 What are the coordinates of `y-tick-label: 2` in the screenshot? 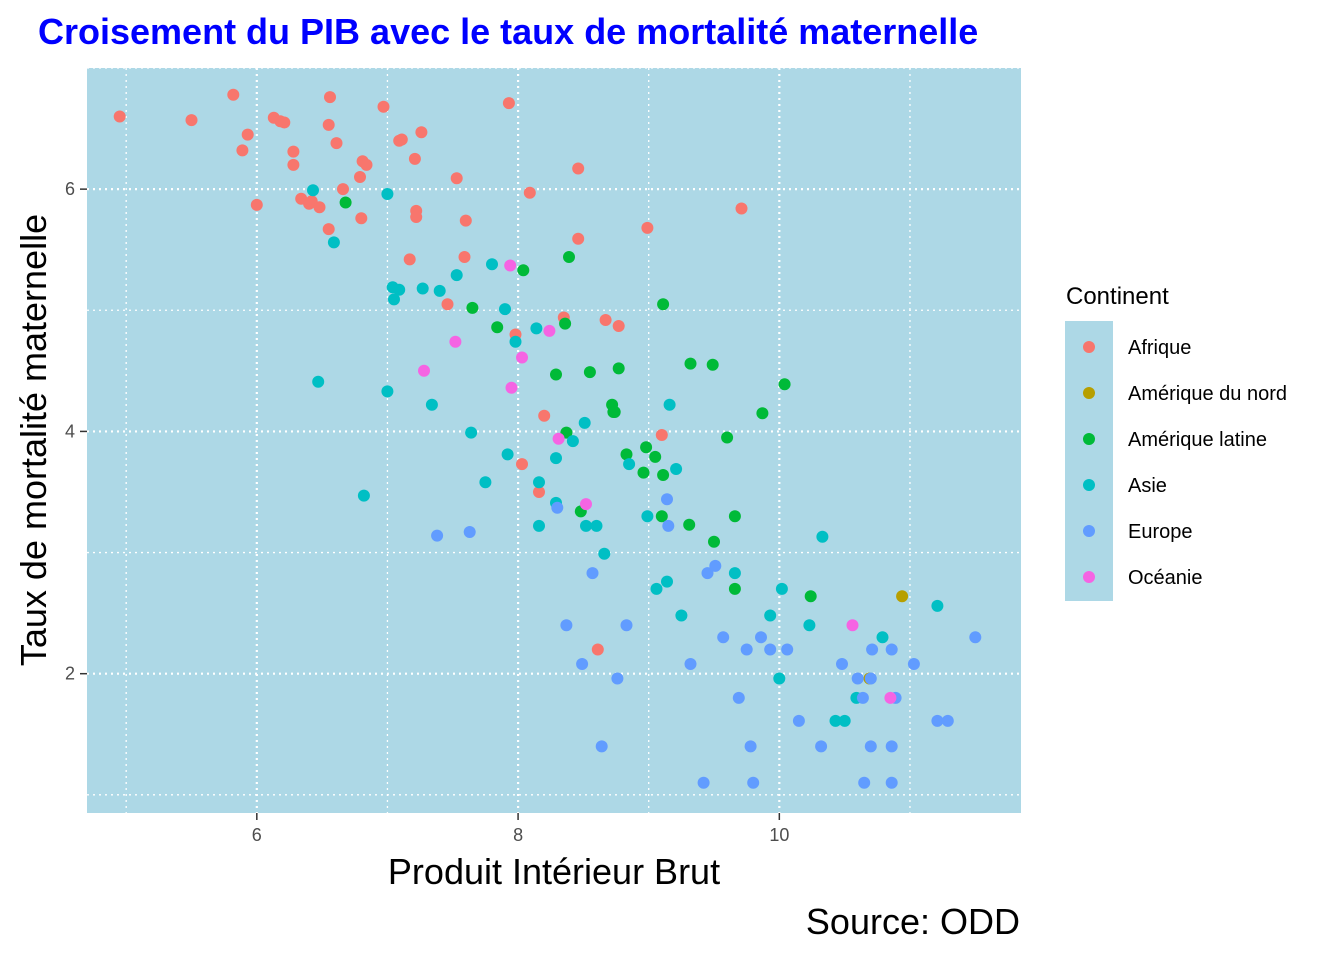 It's located at (70, 674).